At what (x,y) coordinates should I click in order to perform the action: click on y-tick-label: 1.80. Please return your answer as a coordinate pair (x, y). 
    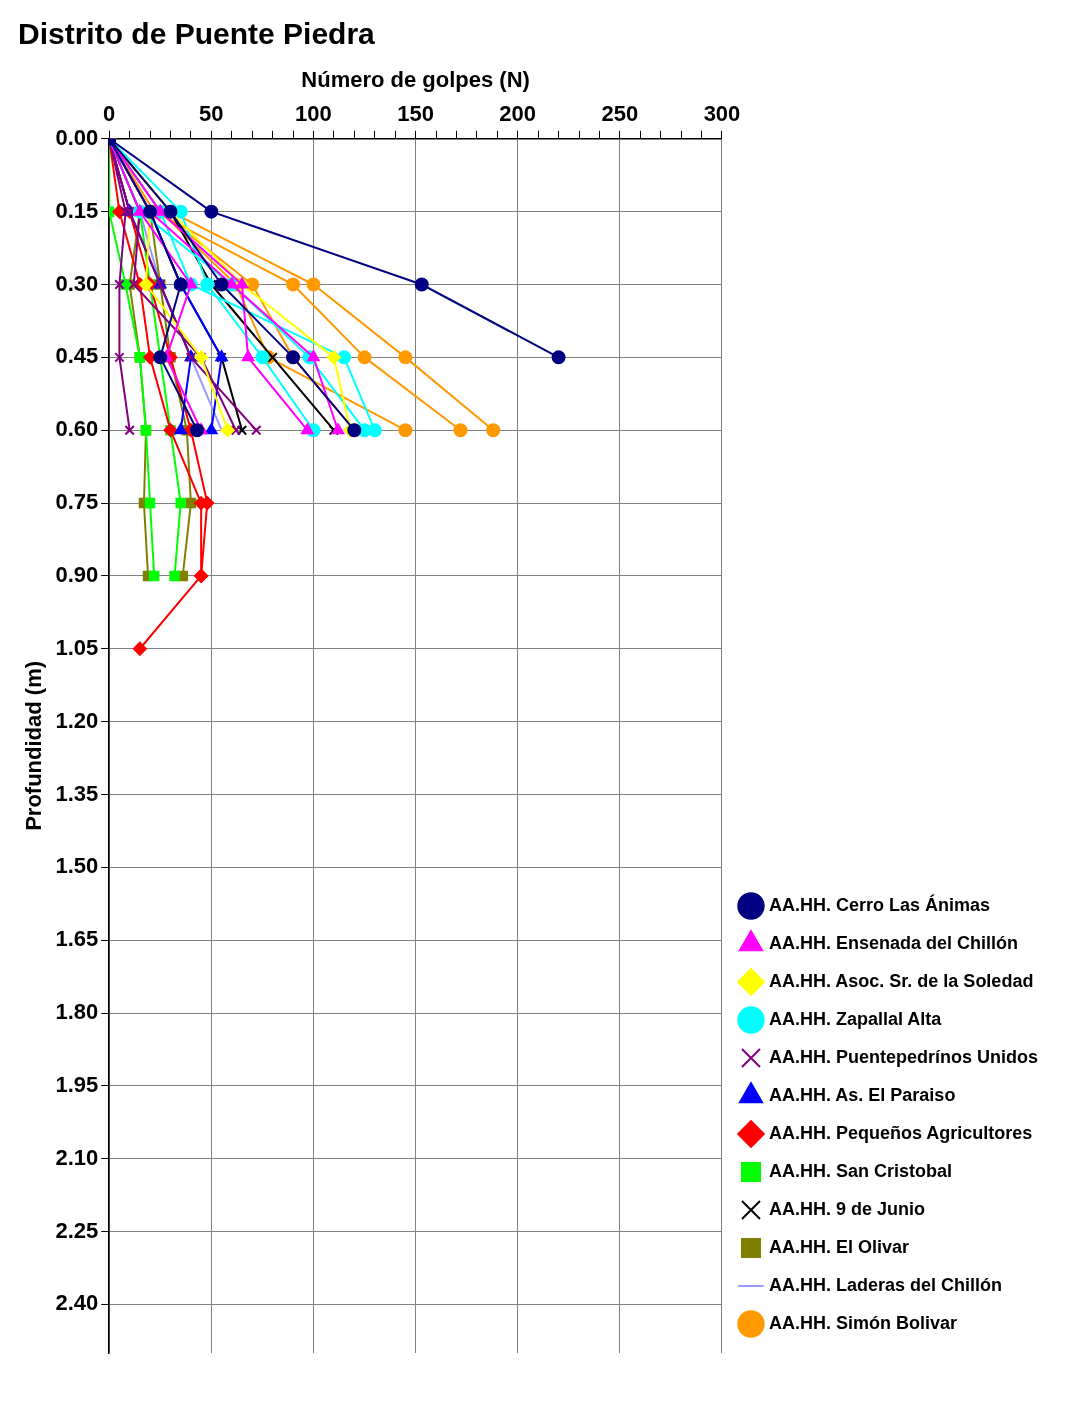
    Looking at the image, I should click on (77, 1012).